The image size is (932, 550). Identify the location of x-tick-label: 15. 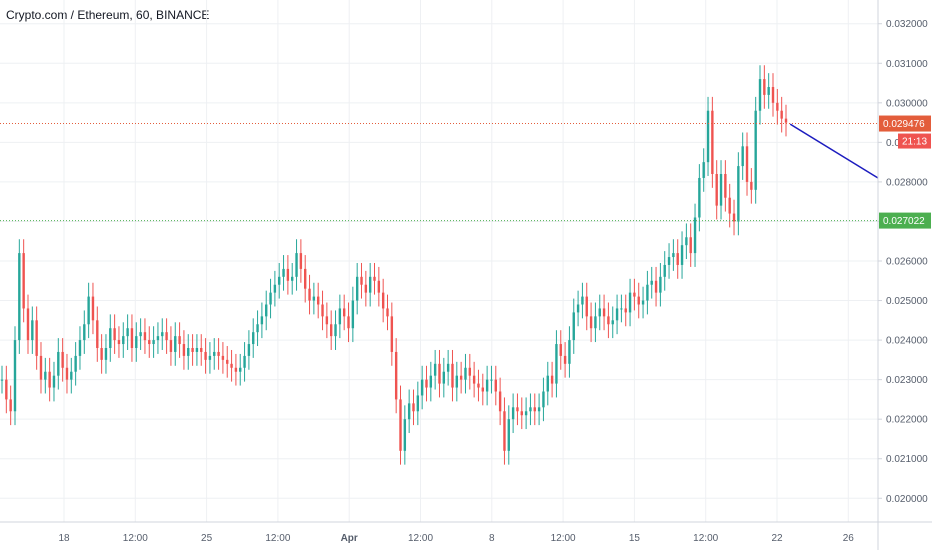
(635, 538).